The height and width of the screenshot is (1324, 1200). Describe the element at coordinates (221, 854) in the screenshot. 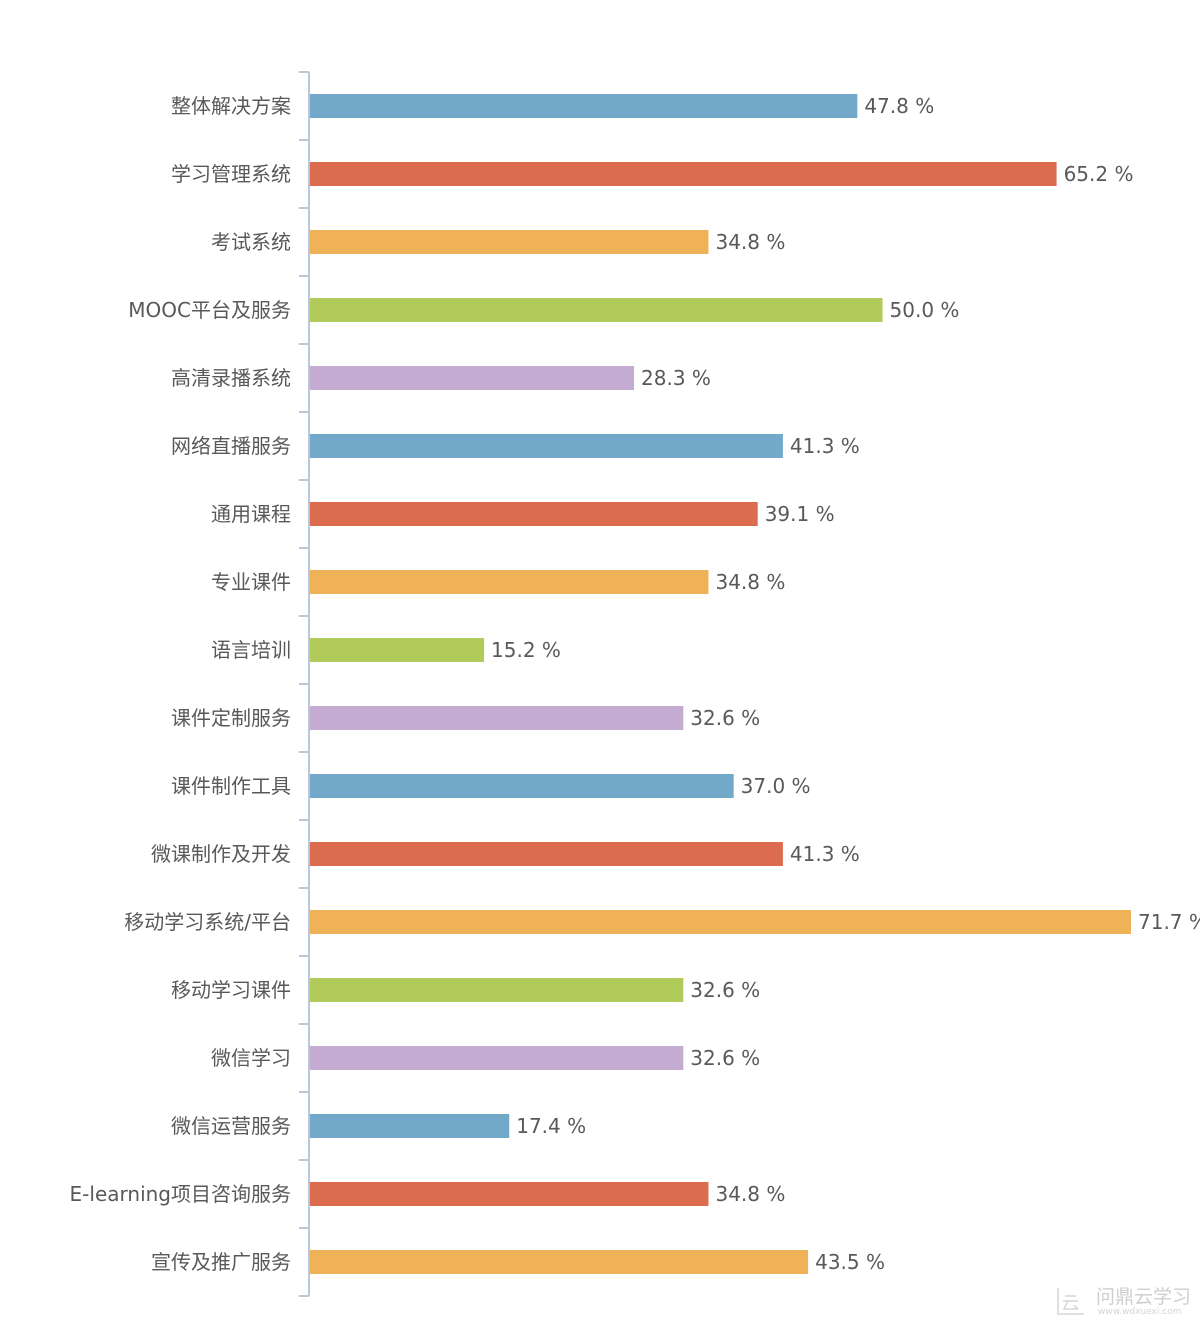

I see `category-label: 微课制作及开发` at that location.